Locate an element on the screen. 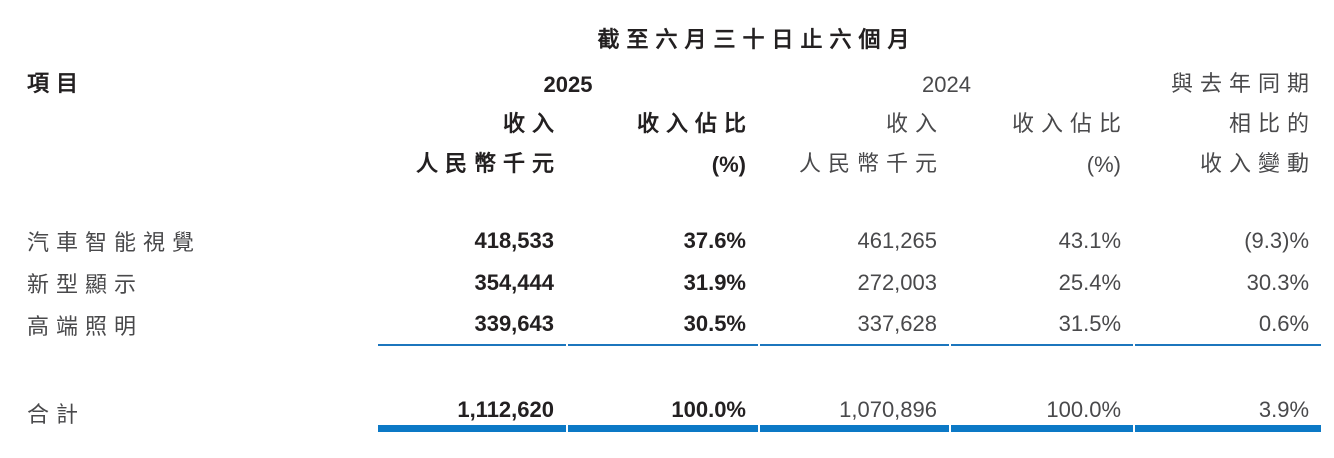 The image size is (1334, 458). share-2024-value: 25.4% is located at coordinates (1090, 282).